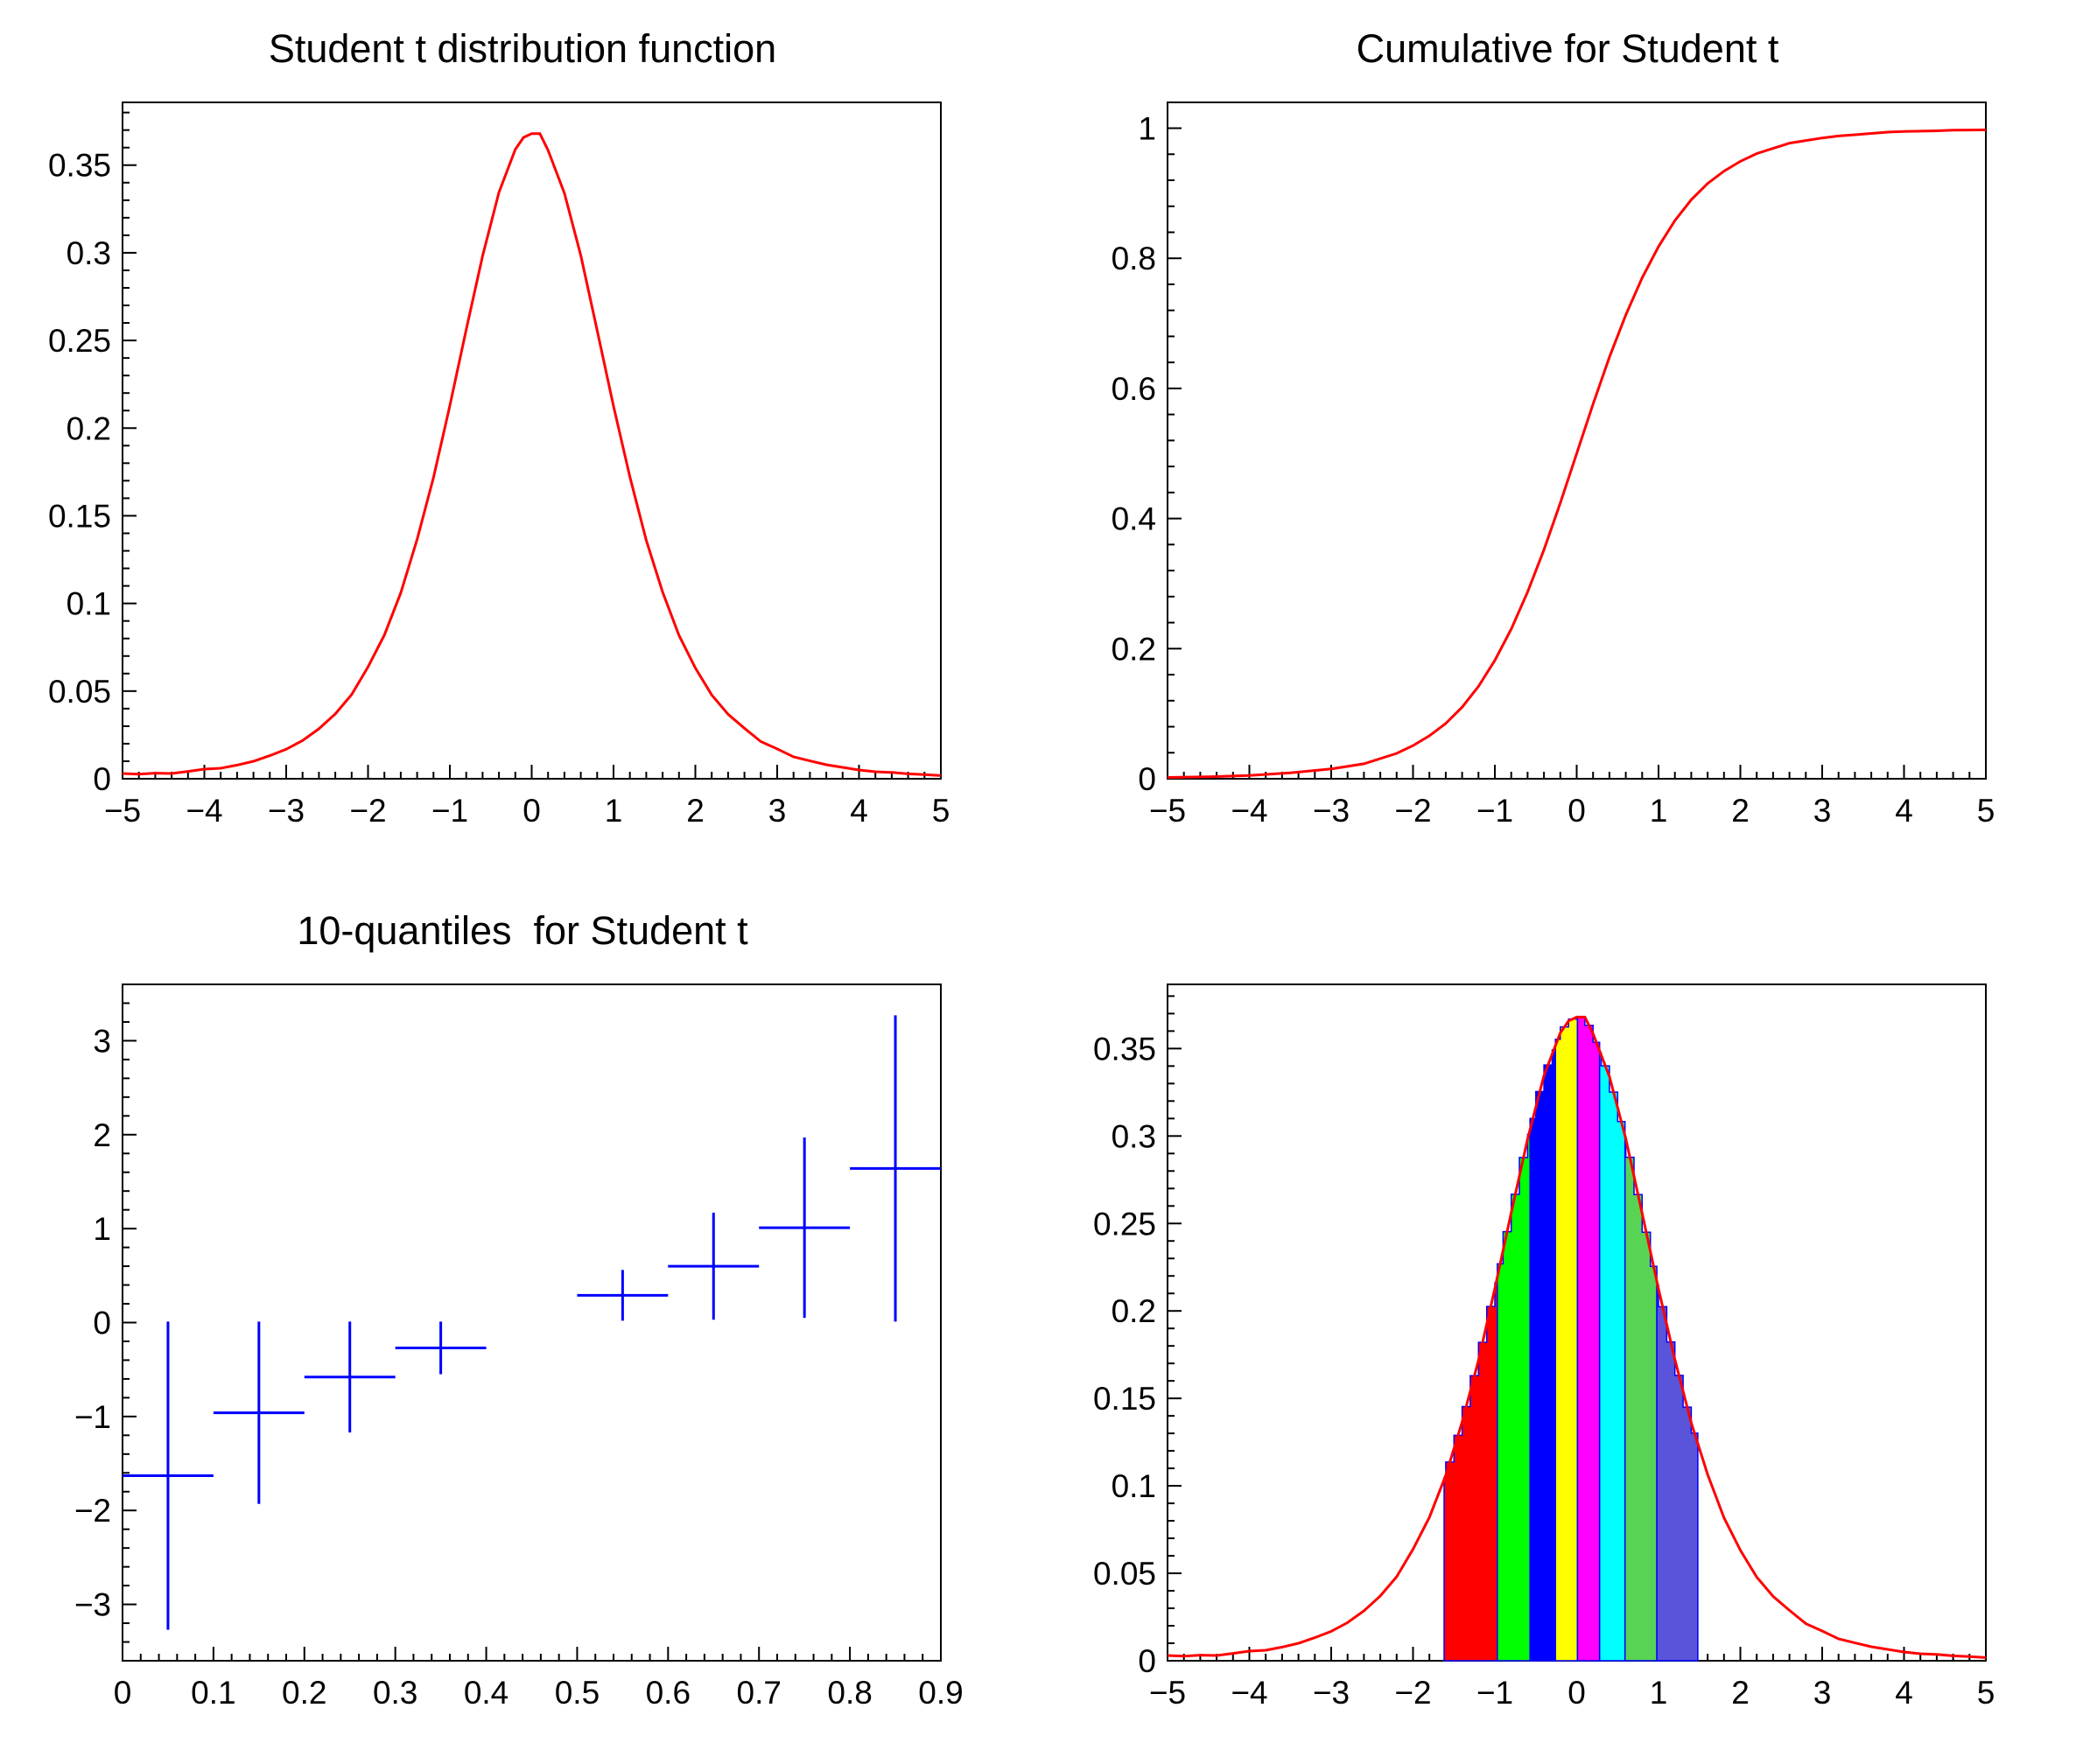 This screenshot has height=1764, width=2090. Describe the element at coordinates (93, 1511) in the screenshot. I see `y-tick-label: −2` at that location.